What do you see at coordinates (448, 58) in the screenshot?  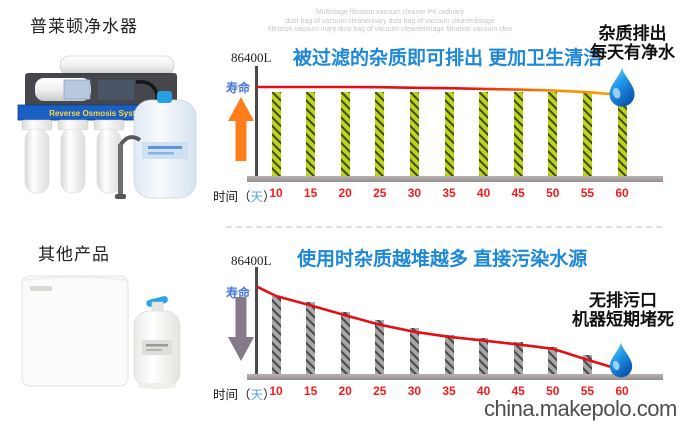 I see `chart-title: 被过滤的杂质即可排出 更加卫生清洁` at bounding box center [448, 58].